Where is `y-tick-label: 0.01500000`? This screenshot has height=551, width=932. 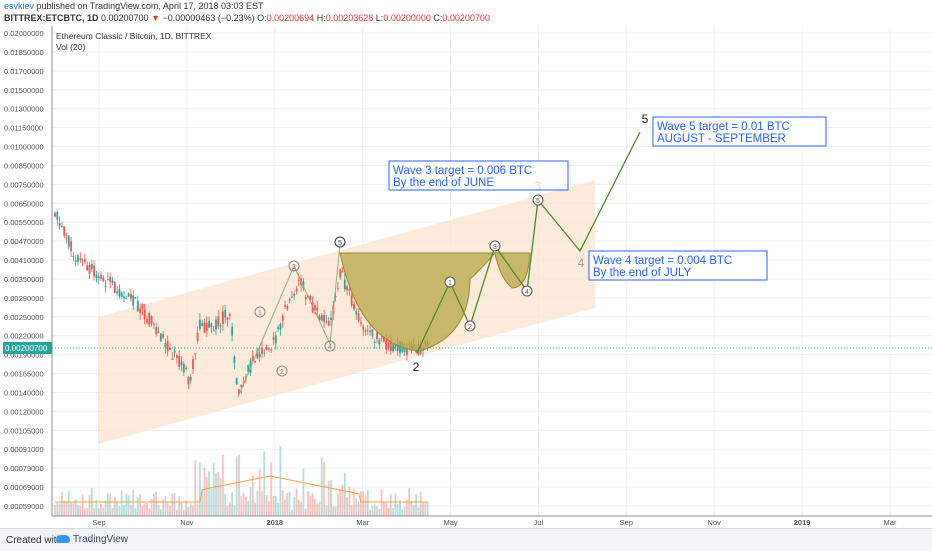 y-tick-label: 0.01500000 is located at coordinates (24, 90).